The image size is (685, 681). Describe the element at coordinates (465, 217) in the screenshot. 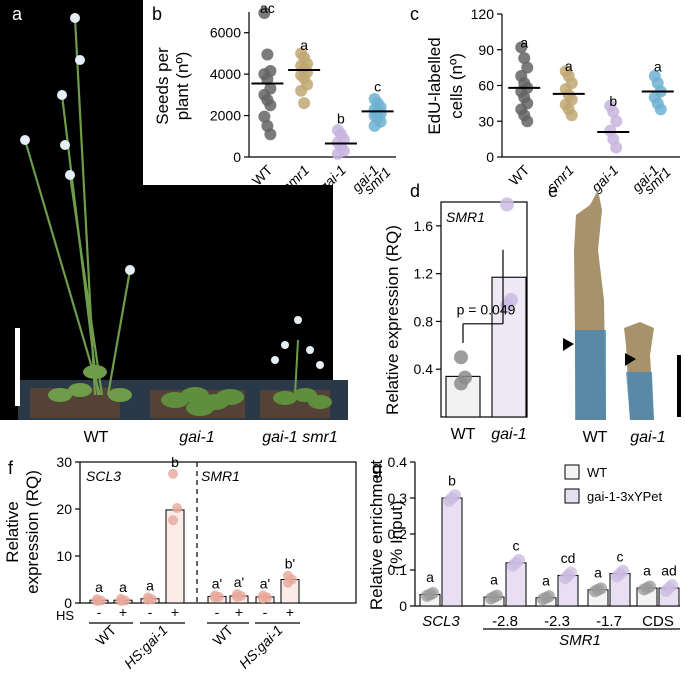

I see `panel-d-title: SMR1` at that location.